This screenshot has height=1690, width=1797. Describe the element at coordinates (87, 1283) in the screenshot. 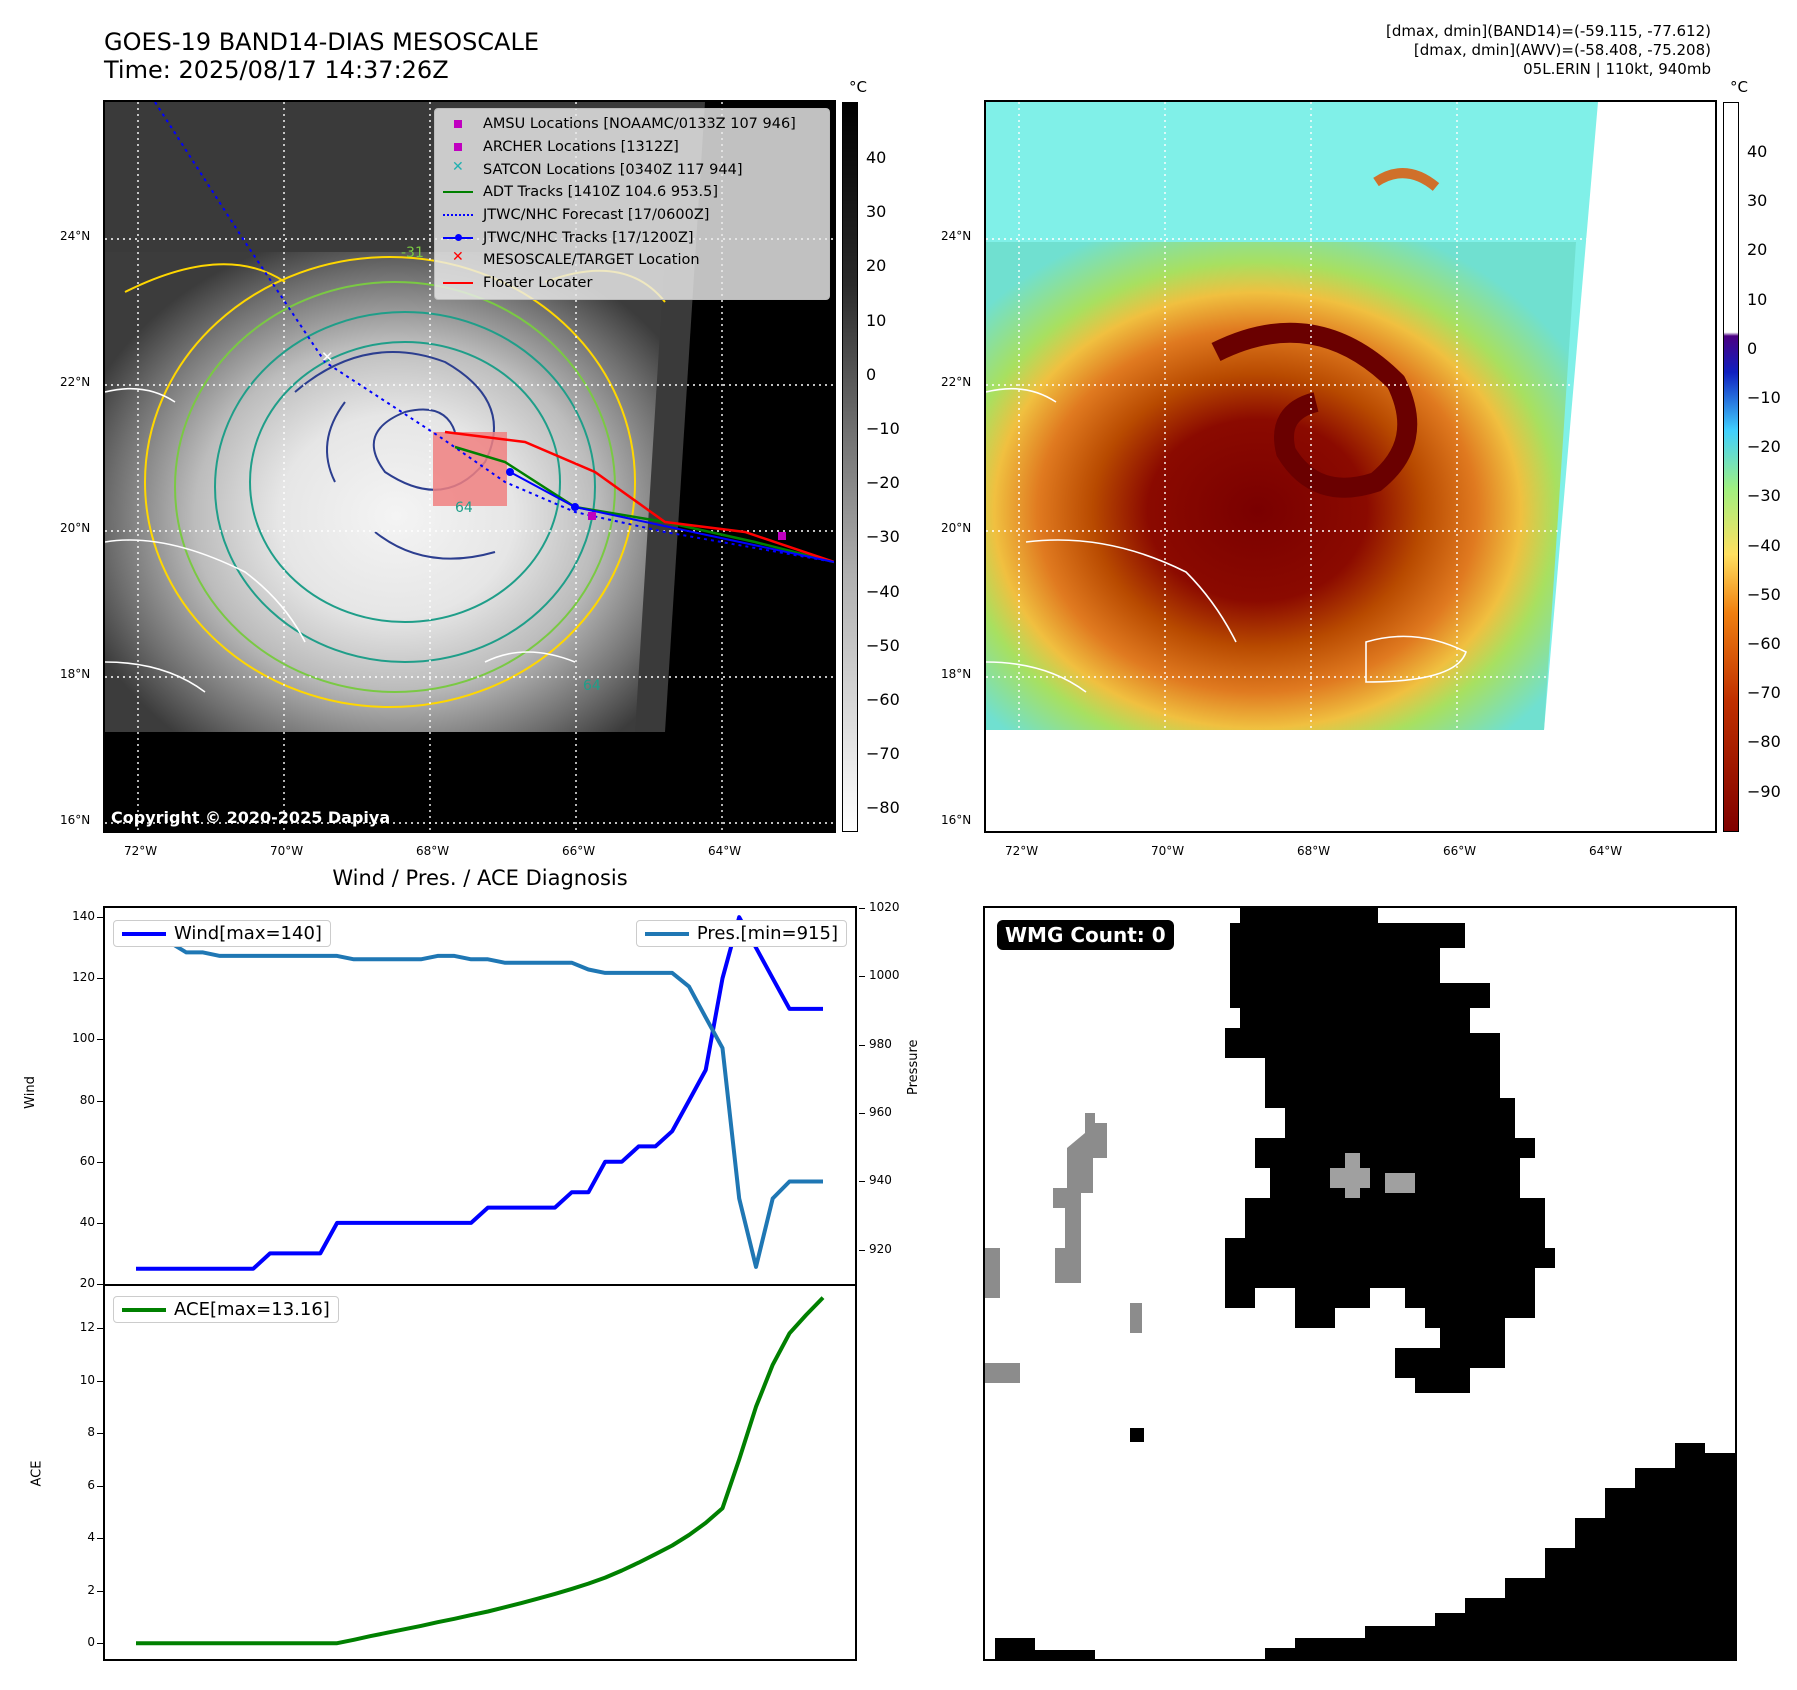

I see `y-tick-label: 20` at that location.